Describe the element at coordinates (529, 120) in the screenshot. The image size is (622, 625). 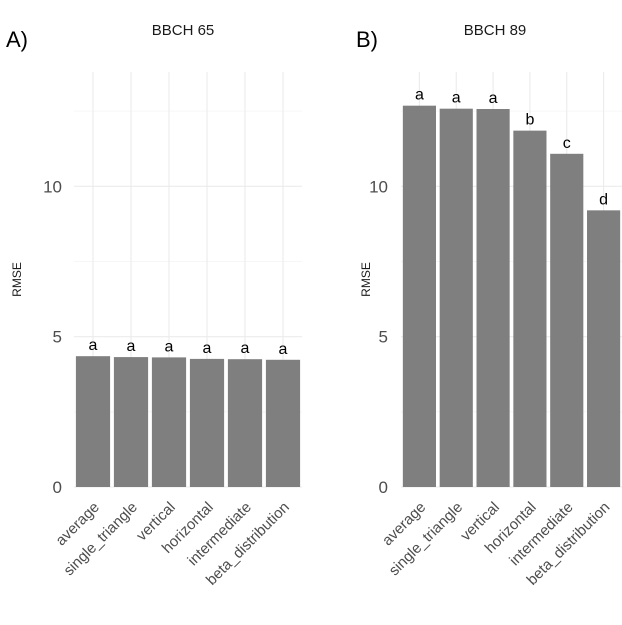
I see `significance-letter: b` at that location.